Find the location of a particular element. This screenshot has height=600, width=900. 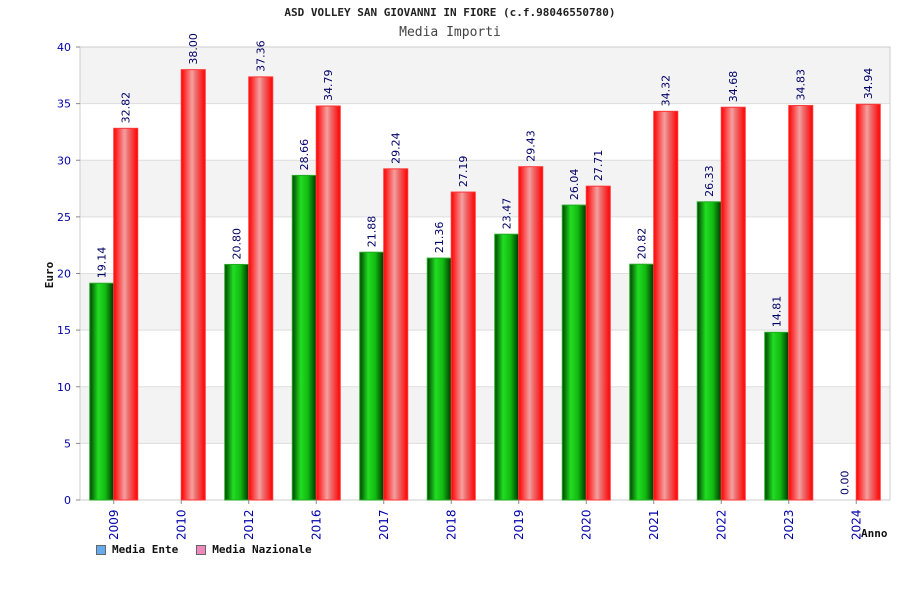

x-tick-label: 2009 is located at coordinates (114, 524).